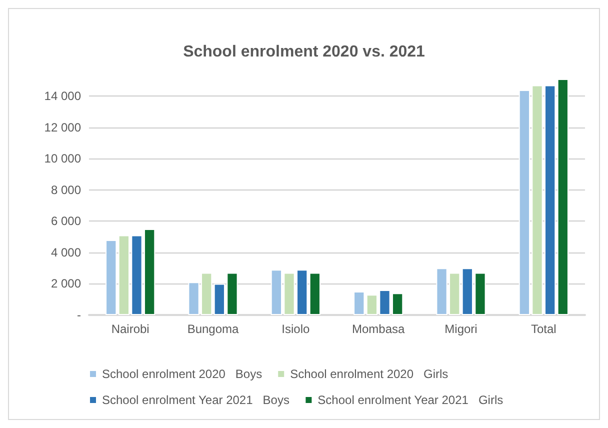  I want to click on y-tick-label: 4 000, so click(66, 252).